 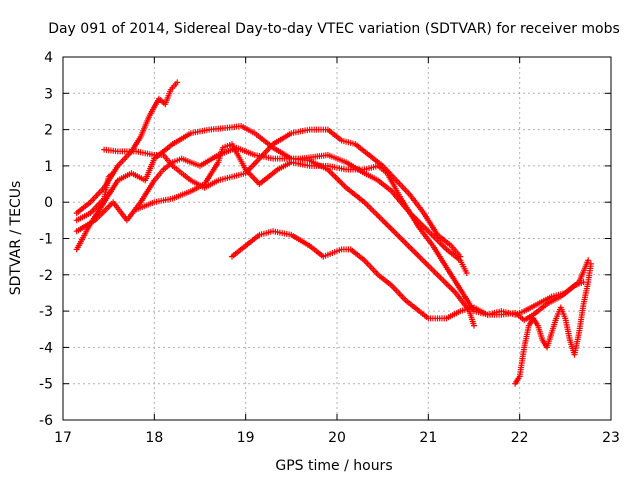 What do you see at coordinates (428, 438) in the screenshot?
I see `x-tick-label: 21` at bounding box center [428, 438].